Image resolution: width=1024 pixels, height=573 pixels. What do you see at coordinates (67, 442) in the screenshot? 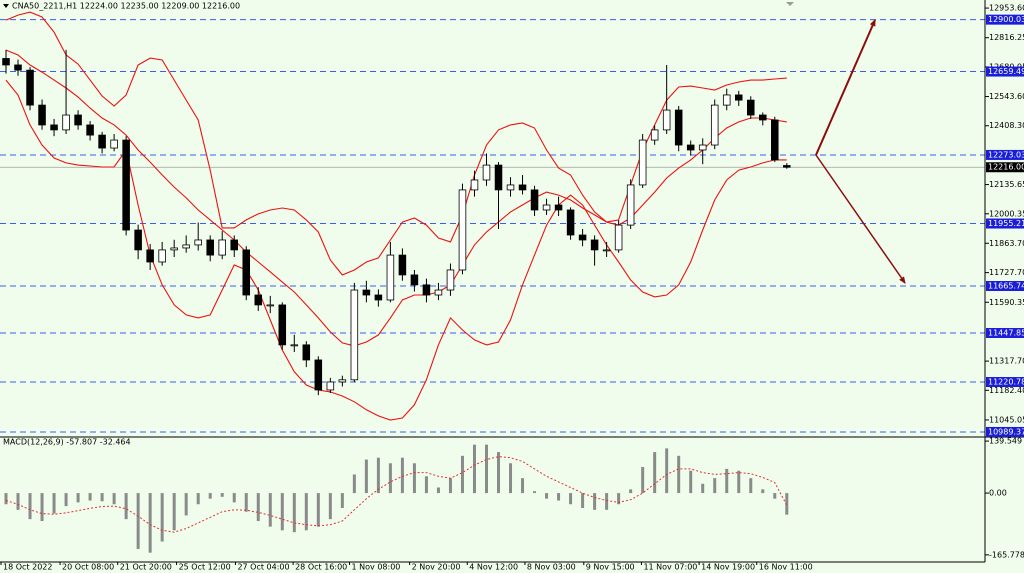
I see `indicator-title: MACD(12,26,9) -57.807 -32.464` at bounding box center [67, 442].